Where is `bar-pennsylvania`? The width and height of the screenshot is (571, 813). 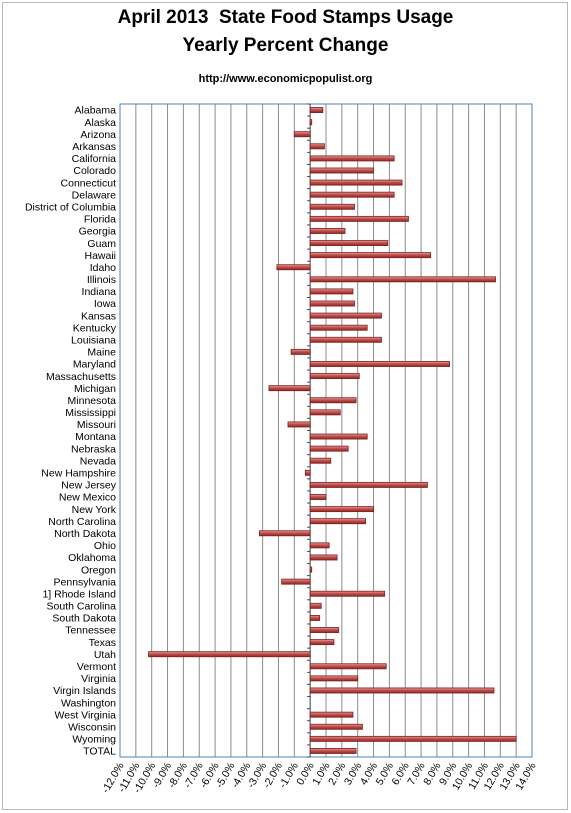 bar-pennsylvania is located at coordinates (296, 581).